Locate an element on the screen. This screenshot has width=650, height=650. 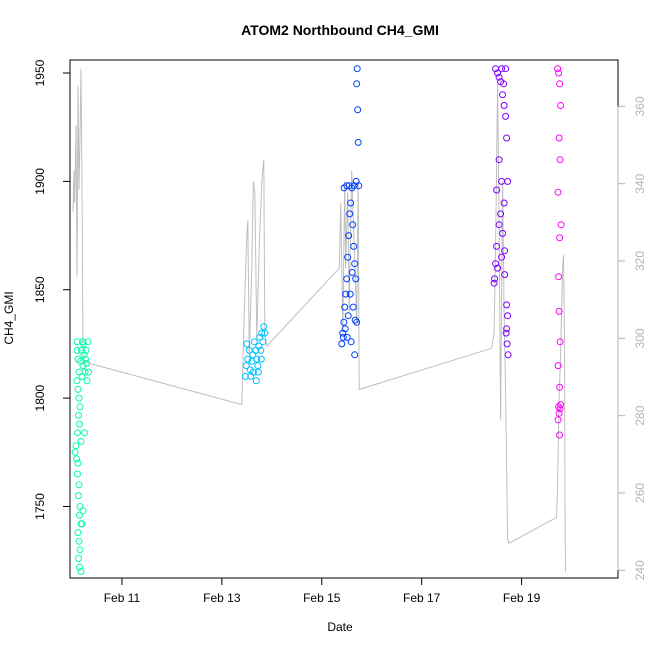
y-tick-label: 1800 is located at coordinates (40, 397).